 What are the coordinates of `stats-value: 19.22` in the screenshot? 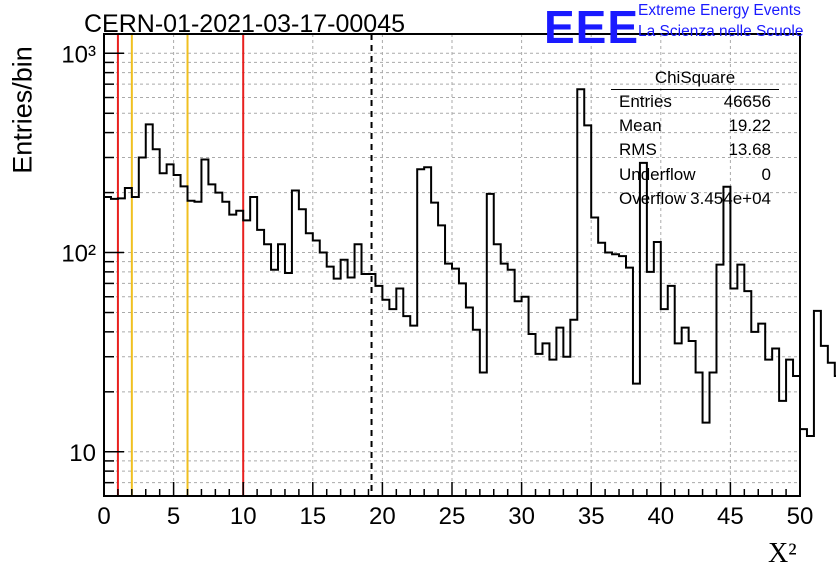 It's located at (749, 126).